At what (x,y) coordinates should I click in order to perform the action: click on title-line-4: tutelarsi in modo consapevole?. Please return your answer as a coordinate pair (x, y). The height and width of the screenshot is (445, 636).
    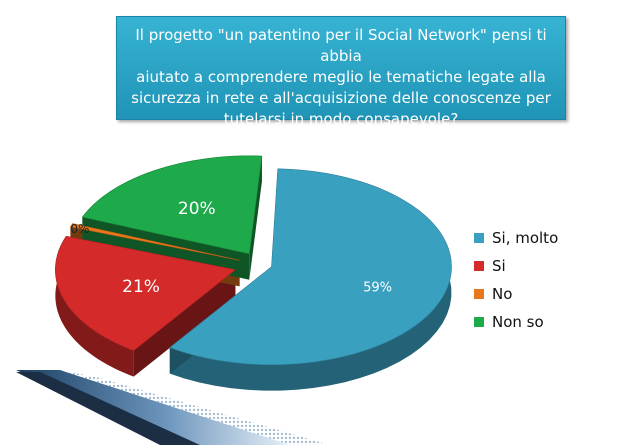
    Looking at the image, I should click on (341, 119).